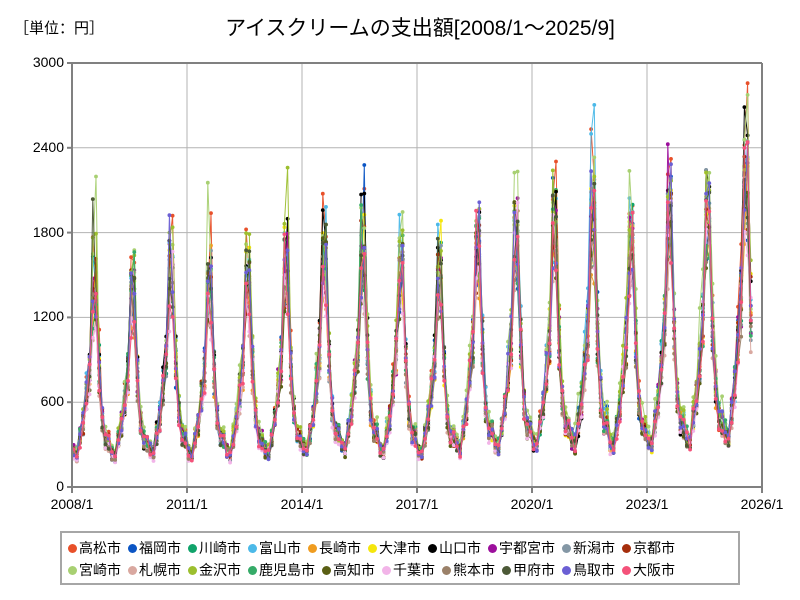  Describe the element at coordinates (154, 548) in the screenshot. I see `legend-item: 福岡市` at that location.